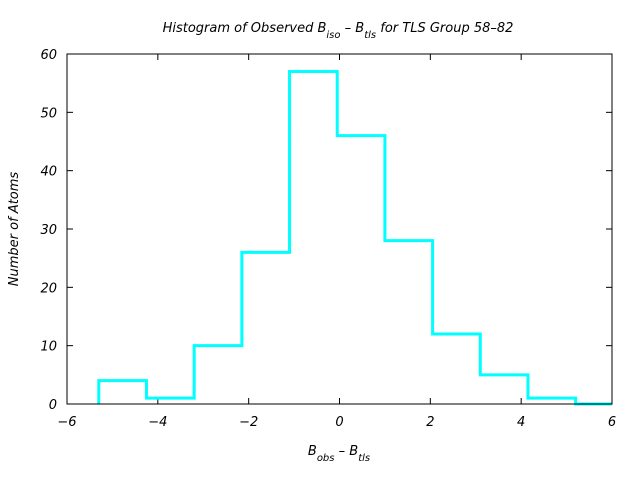 Image resolution: width=640 pixels, height=480 pixels. I want to click on title-sub2: tls, so click(370, 35).